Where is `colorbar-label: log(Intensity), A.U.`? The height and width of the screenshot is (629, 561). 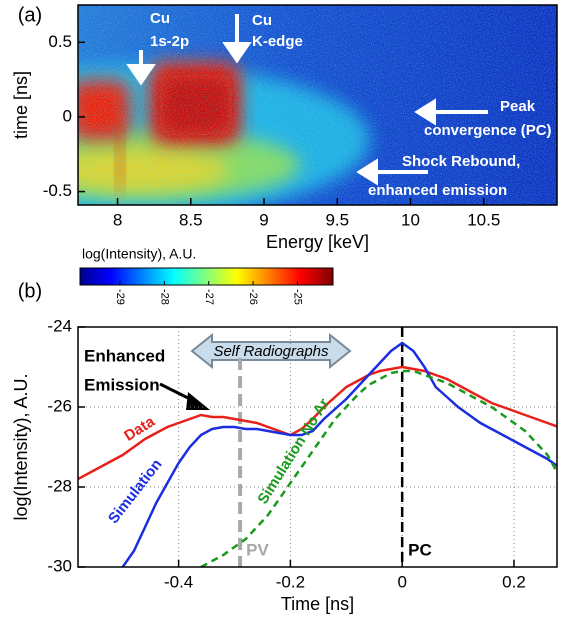
colorbar-label: log(Intensity), A.U. is located at coordinates (139, 254).